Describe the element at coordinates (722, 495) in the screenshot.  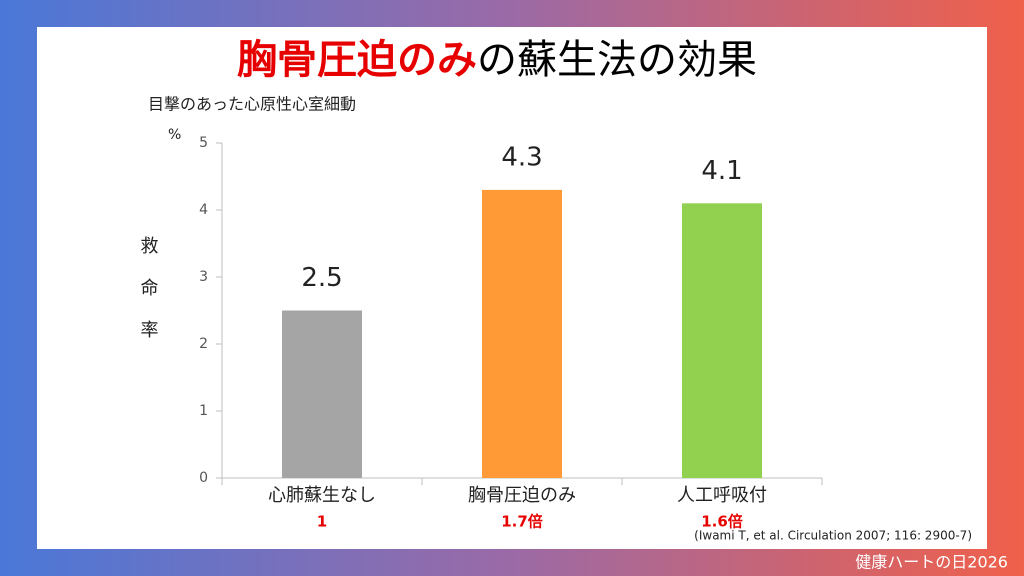
I see `x-tick-label: 人工呼吸付` at that location.